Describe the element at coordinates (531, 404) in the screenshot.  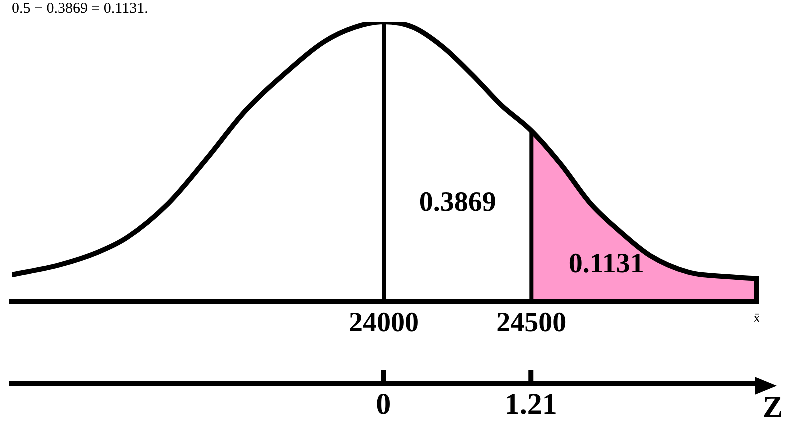
I see `x2-tick-label: 1.21` at that location.